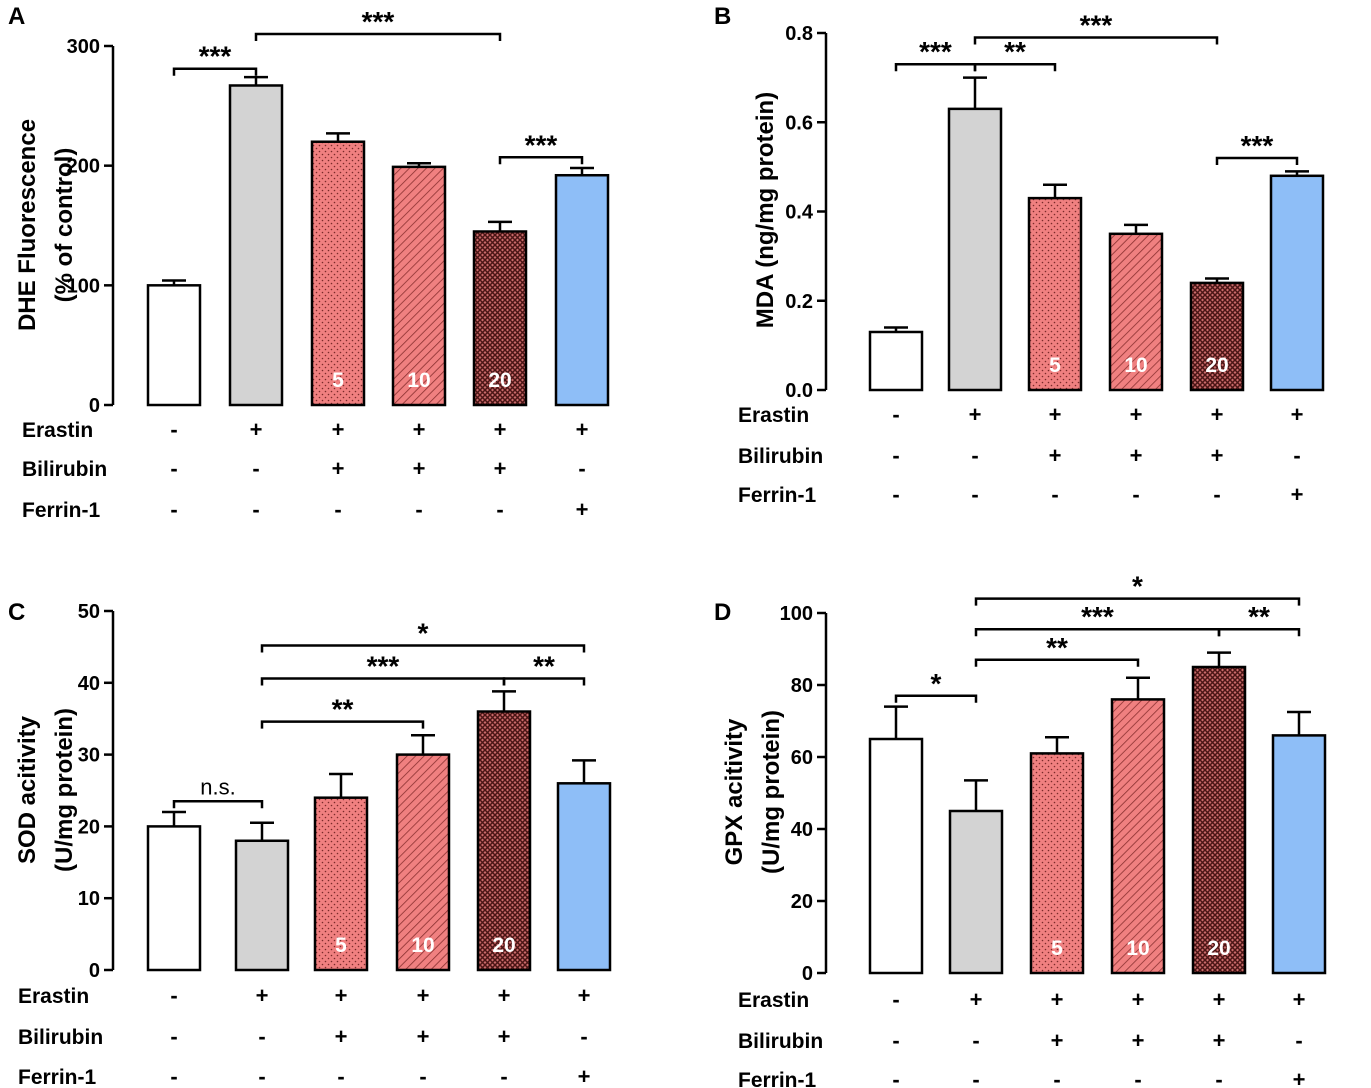 This screenshot has width=1371, height=1088. What do you see at coordinates (722, 16) in the screenshot?
I see `panel-label: B` at bounding box center [722, 16].